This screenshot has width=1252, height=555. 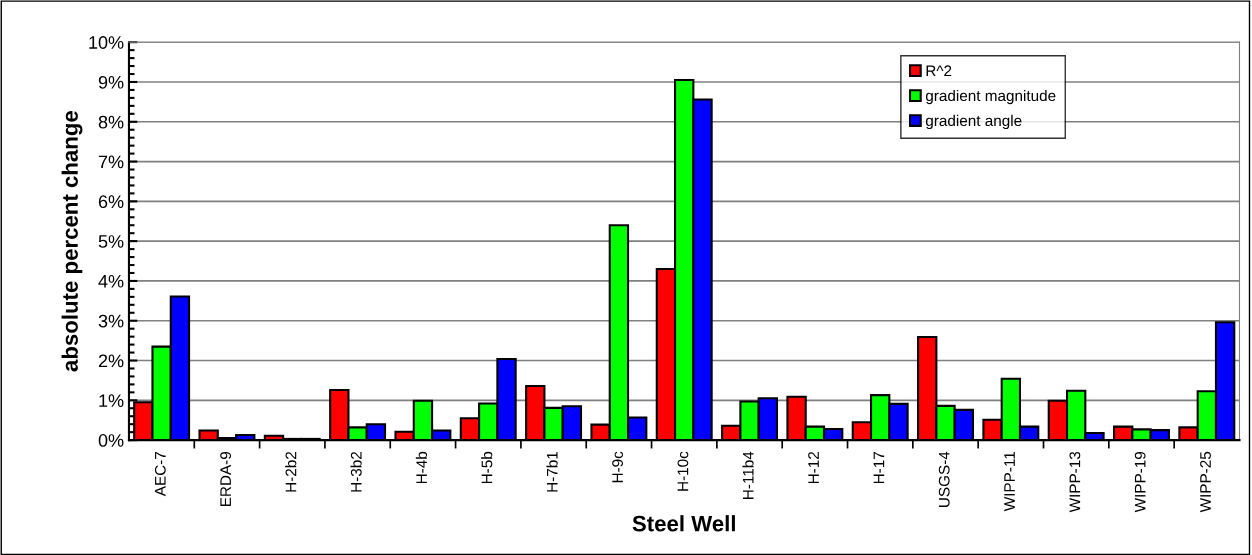 I want to click on x-tick-label: AEC-7, so click(x=160, y=474).